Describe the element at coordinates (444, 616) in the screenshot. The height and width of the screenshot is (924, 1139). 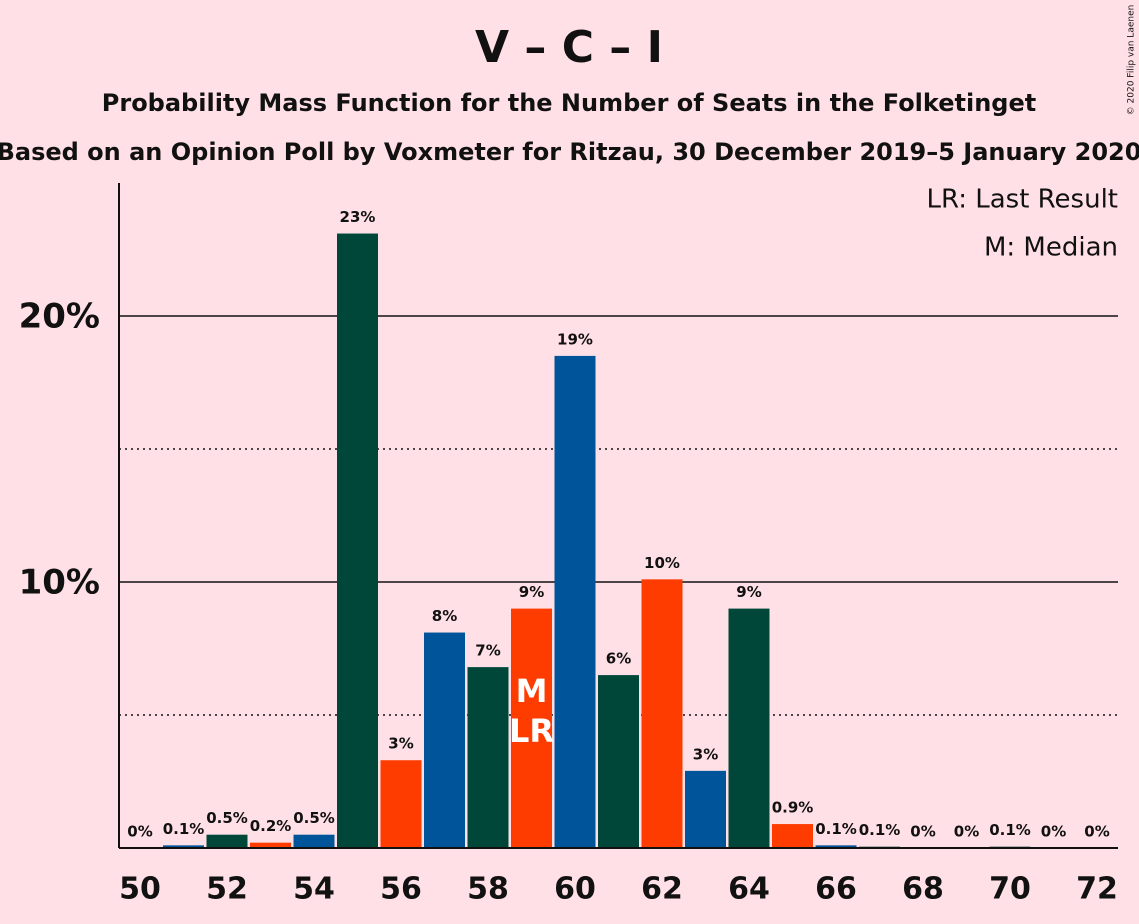
I see `value-label: 8%` at that location.